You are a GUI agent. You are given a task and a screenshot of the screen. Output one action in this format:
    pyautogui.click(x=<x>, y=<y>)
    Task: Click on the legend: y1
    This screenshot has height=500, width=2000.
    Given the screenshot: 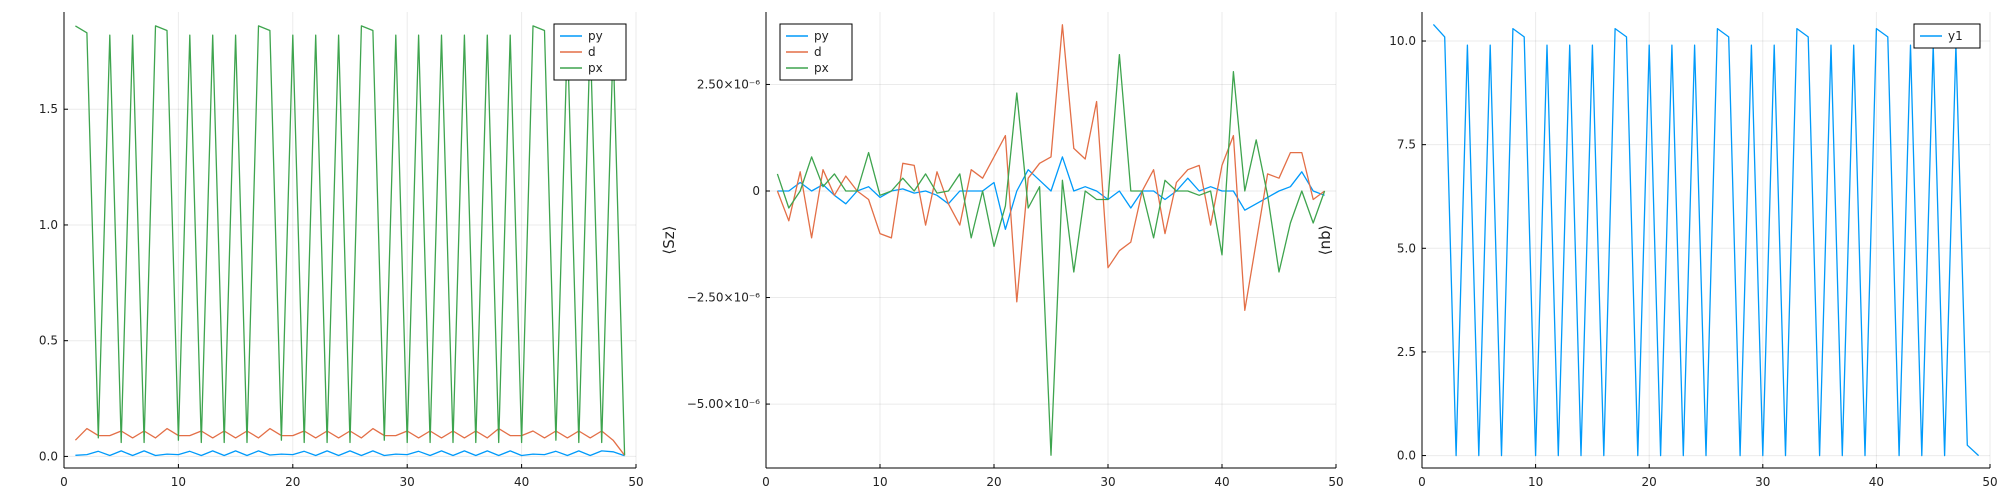 What is the action you would take?
    pyautogui.click(x=1947, y=36)
    